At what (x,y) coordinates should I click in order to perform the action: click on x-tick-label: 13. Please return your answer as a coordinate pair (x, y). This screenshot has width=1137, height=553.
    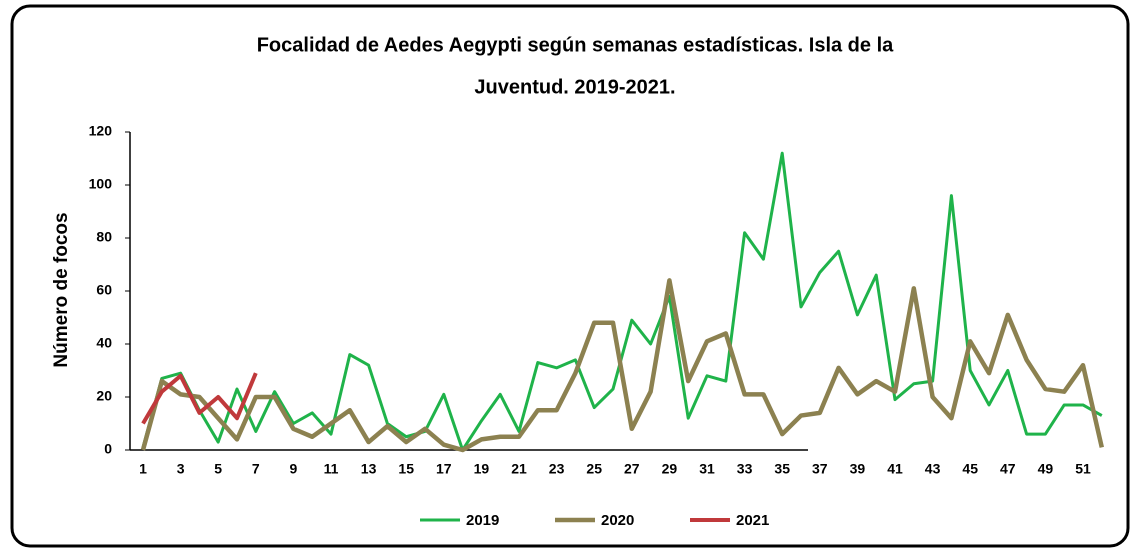
    Looking at the image, I should click on (369, 469).